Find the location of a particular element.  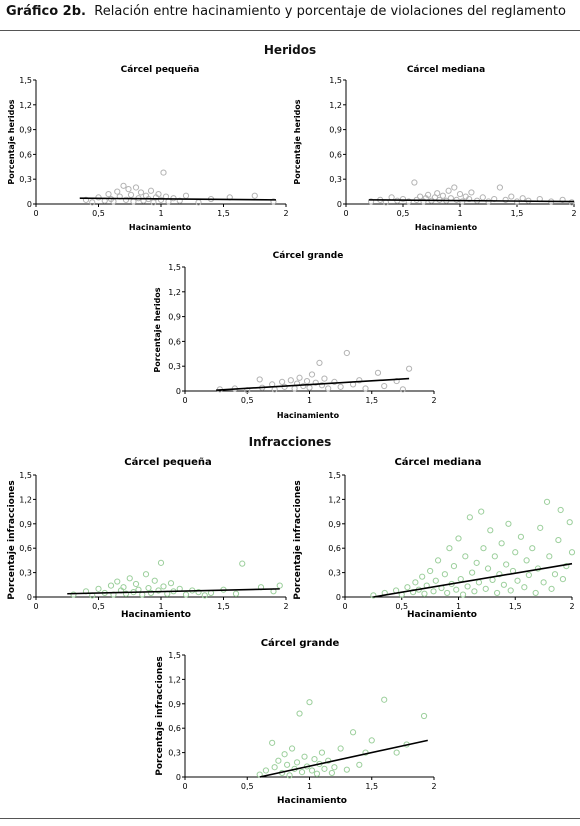

x-tick-label: 1 is located at coordinates (160, 213).